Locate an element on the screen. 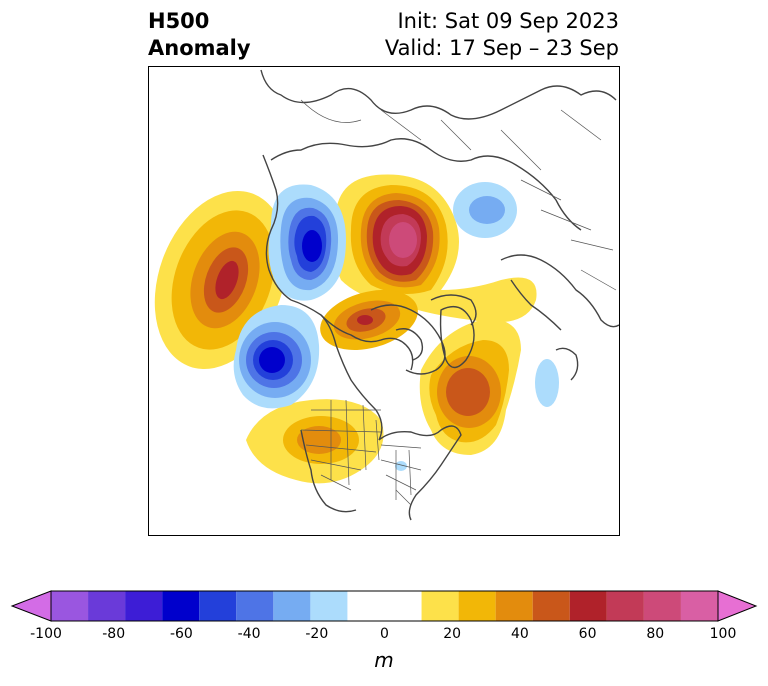 This screenshot has height=686, width=768. colorbar-tick-label: -60 is located at coordinates (181, 634).